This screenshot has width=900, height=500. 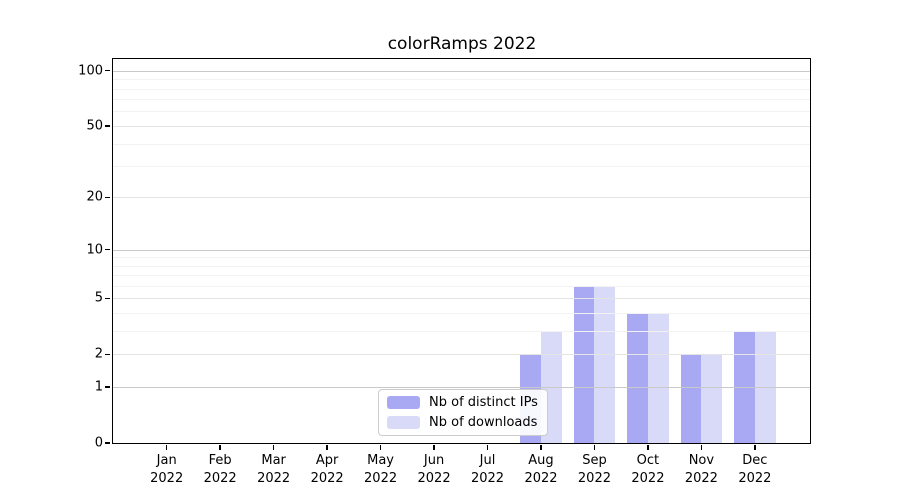 I want to click on y-tick-label: 50, so click(x=94, y=126).